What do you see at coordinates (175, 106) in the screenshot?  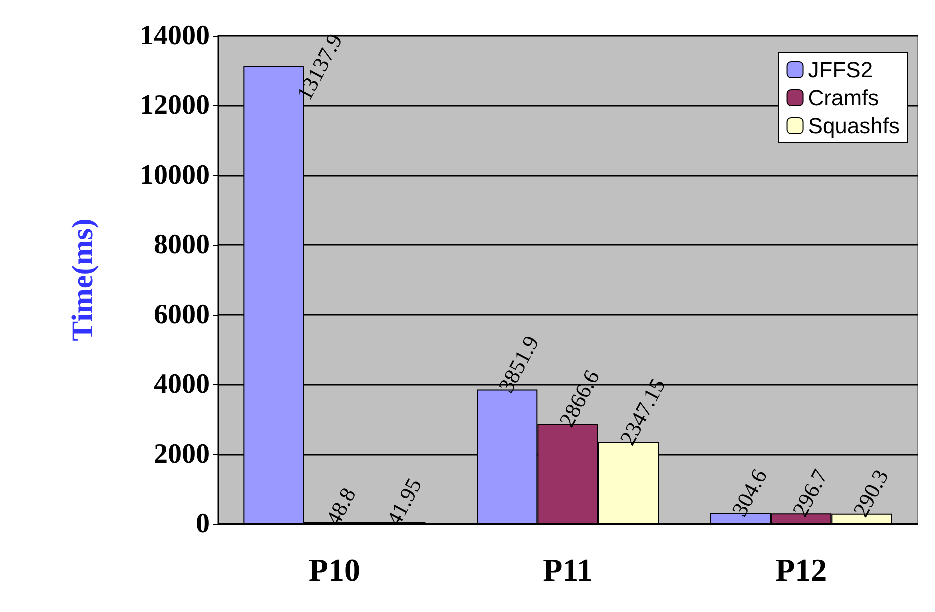 I see `y-tick-label: 12000` at bounding box center [175, 106].